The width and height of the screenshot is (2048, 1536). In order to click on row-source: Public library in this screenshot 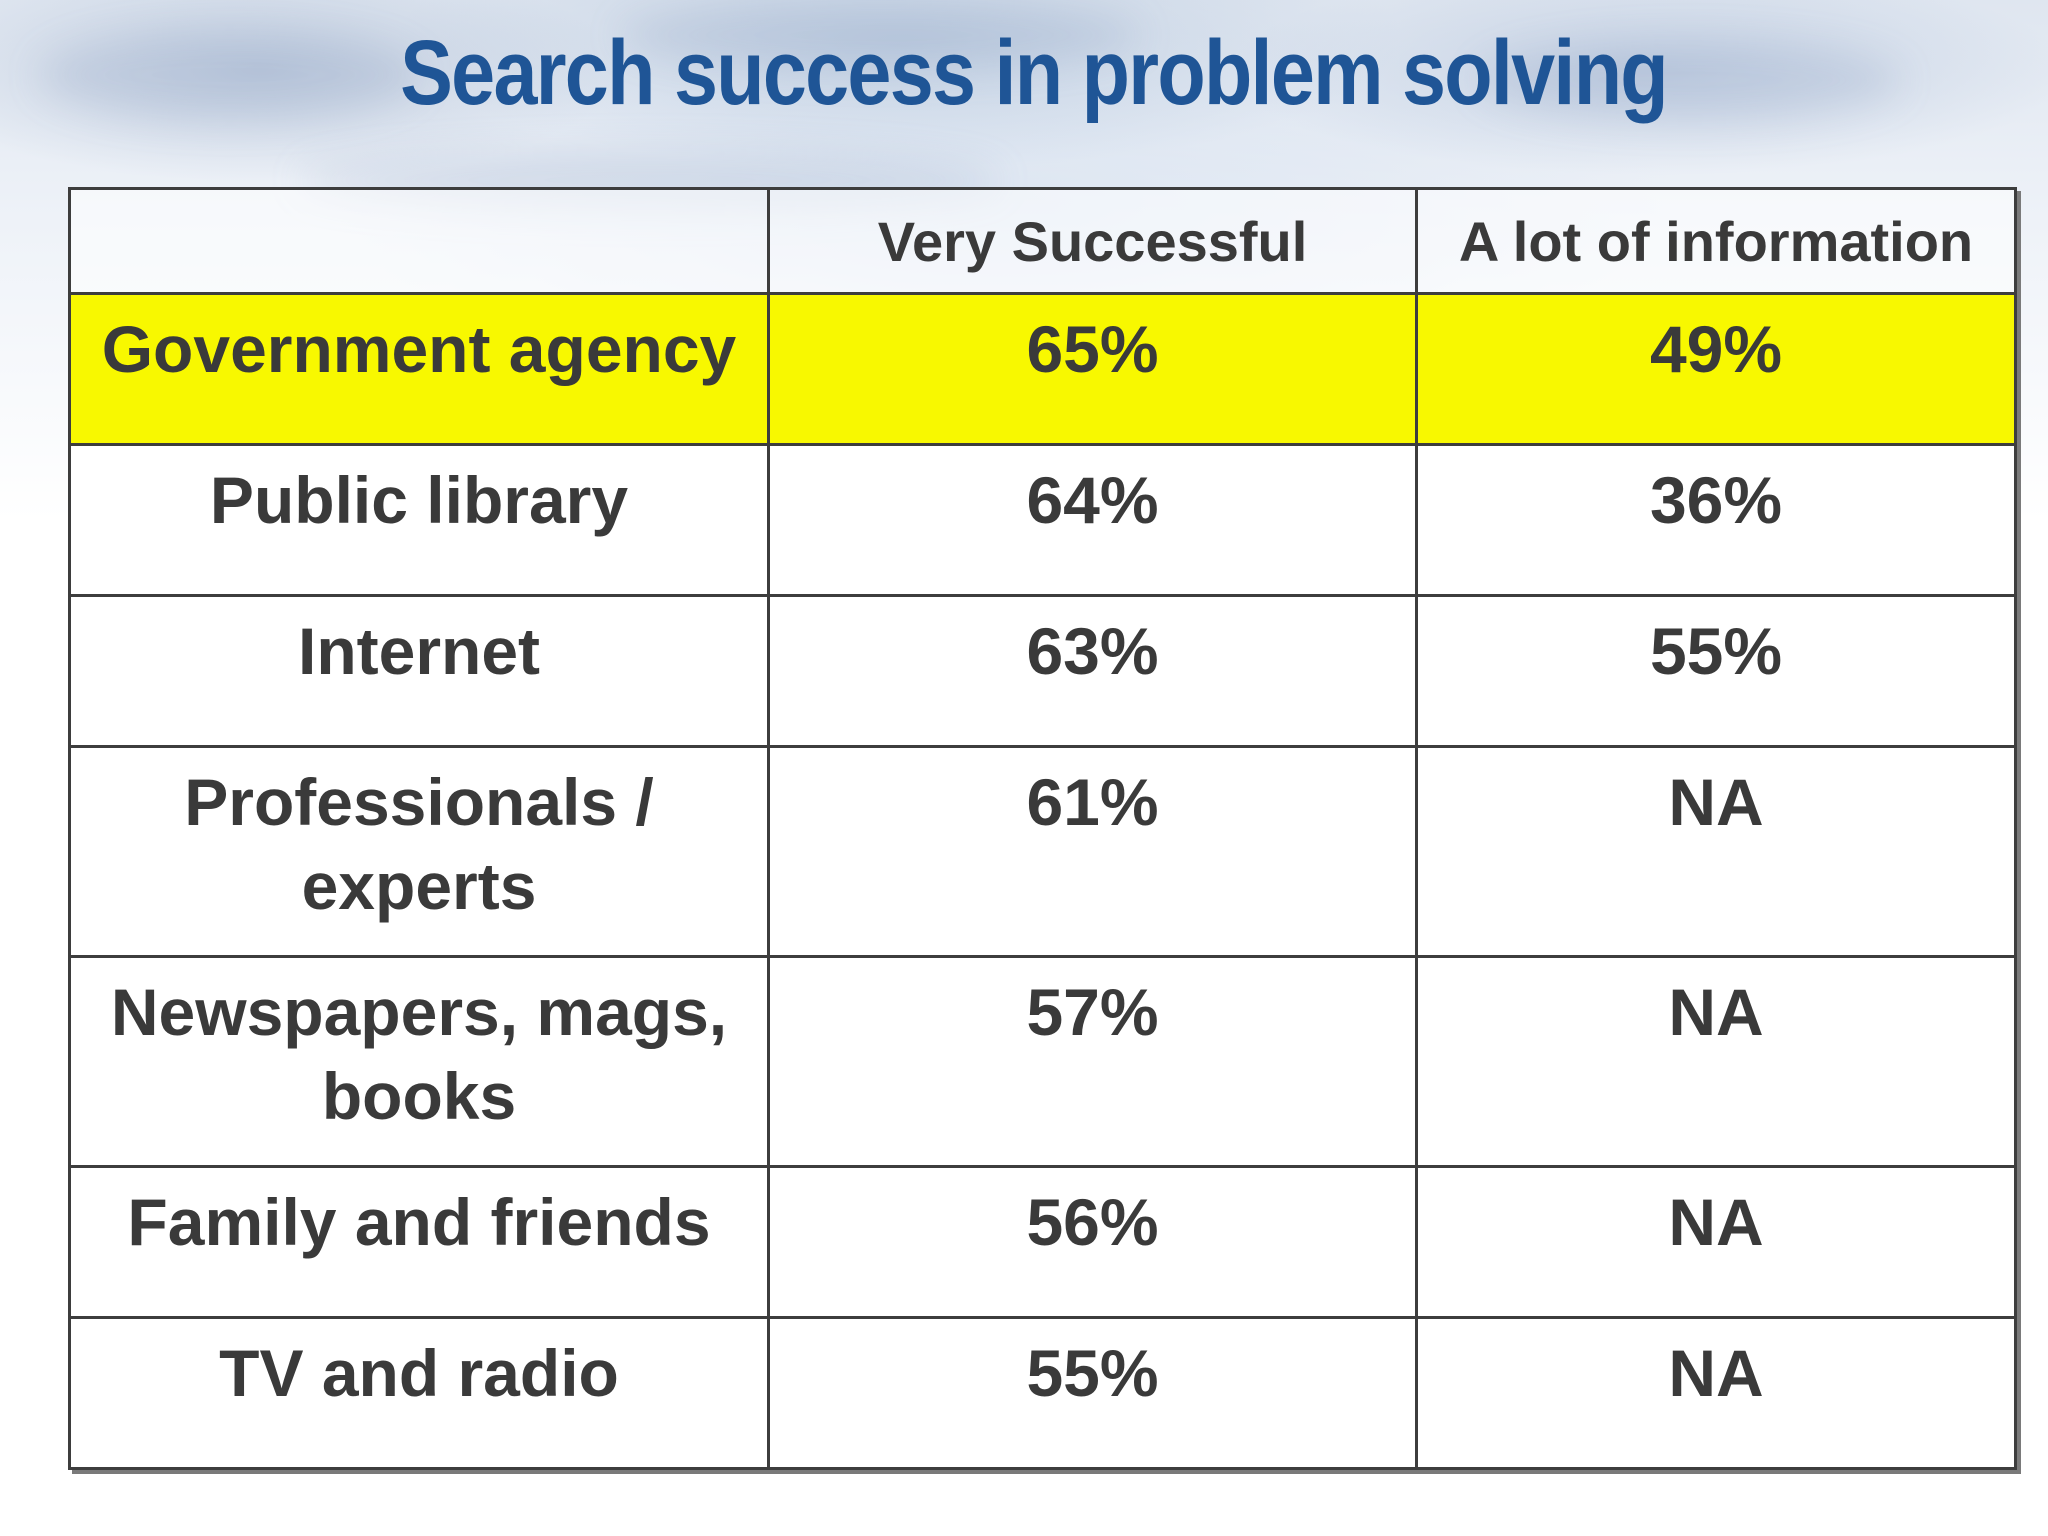, I will do `click(419, 520)`.